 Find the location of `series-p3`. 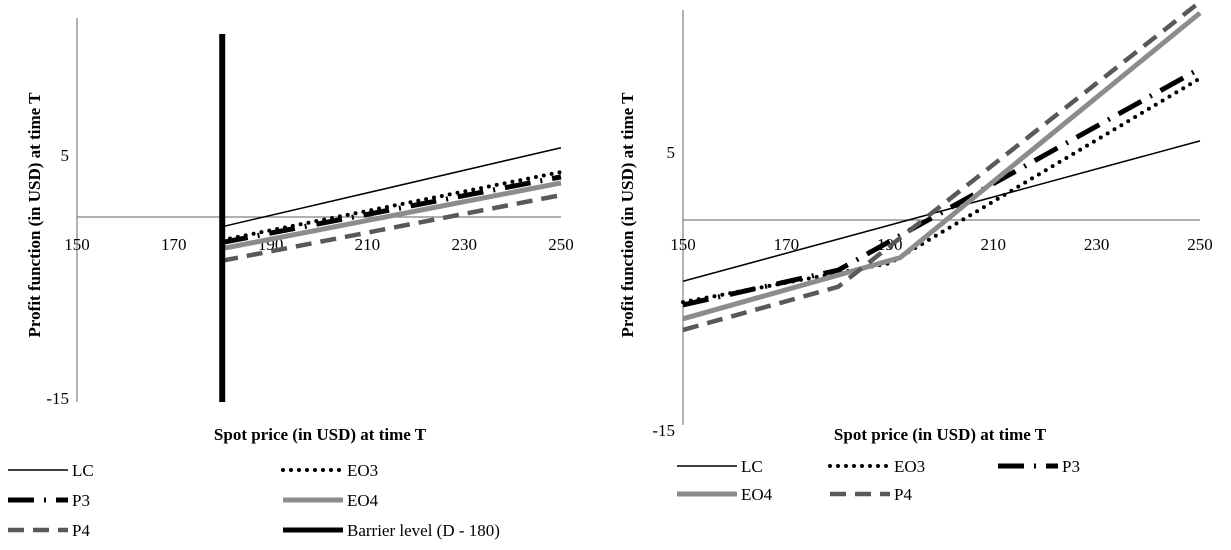

series-p3 is located at coordinates (391, 209).